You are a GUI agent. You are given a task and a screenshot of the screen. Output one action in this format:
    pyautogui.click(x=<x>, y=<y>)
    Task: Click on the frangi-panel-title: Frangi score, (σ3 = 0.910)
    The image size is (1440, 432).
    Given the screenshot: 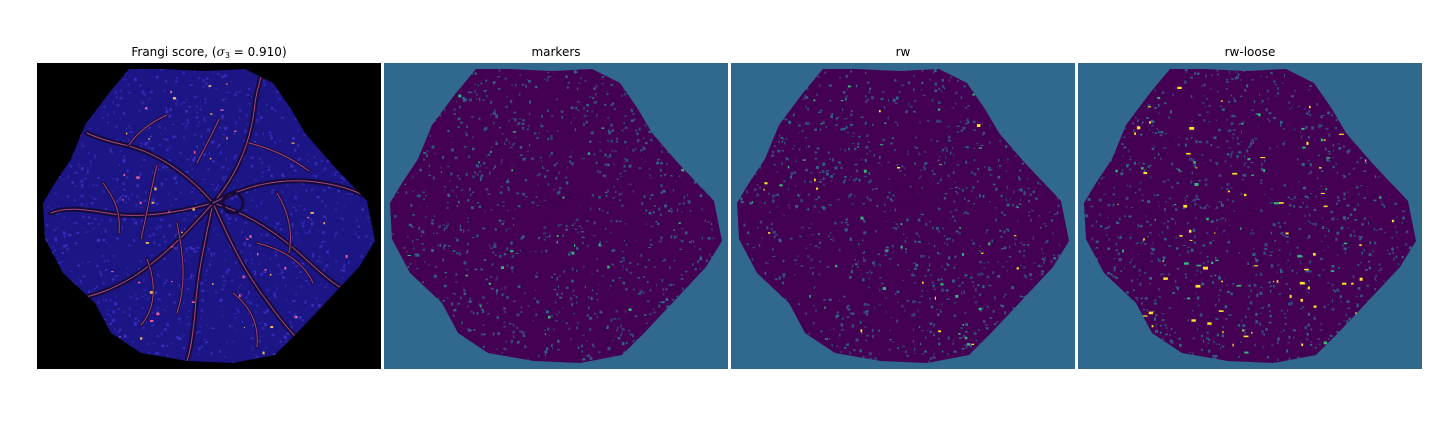 What is the action you would take?
    pyautogui.click(x=209, y=52)
    